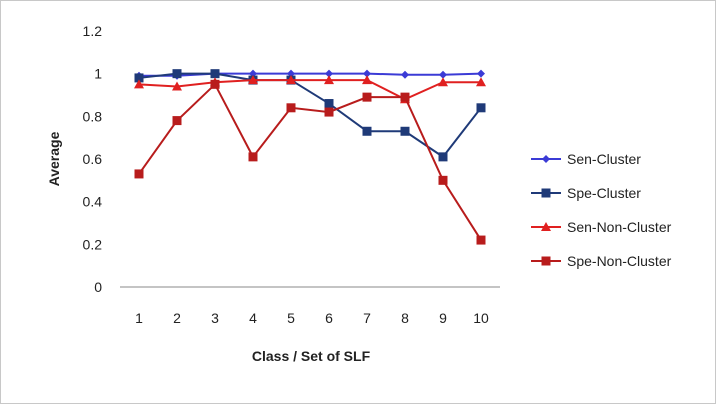  What do you see at coordinates (619, 227) in the screenshot?
I see `legend-label: Sen-Non-Cluster` at bounding box center [619, 227].